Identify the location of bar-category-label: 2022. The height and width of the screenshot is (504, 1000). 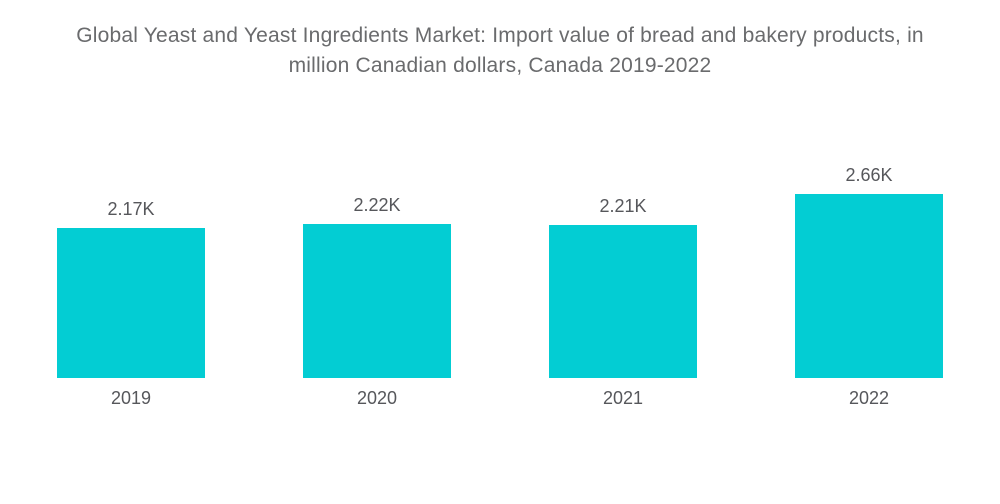
(869, 398).